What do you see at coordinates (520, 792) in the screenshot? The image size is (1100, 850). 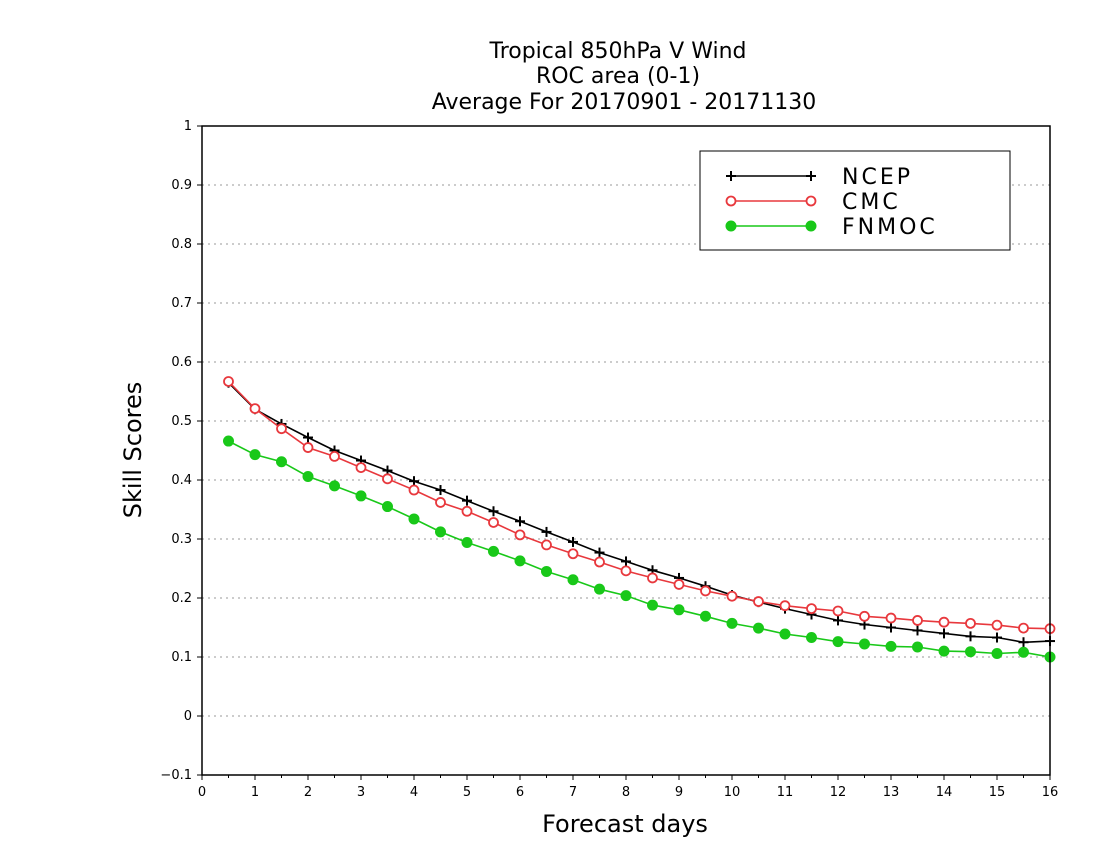 I see `x-tick-label: 6` at bounding box center [520, 792].